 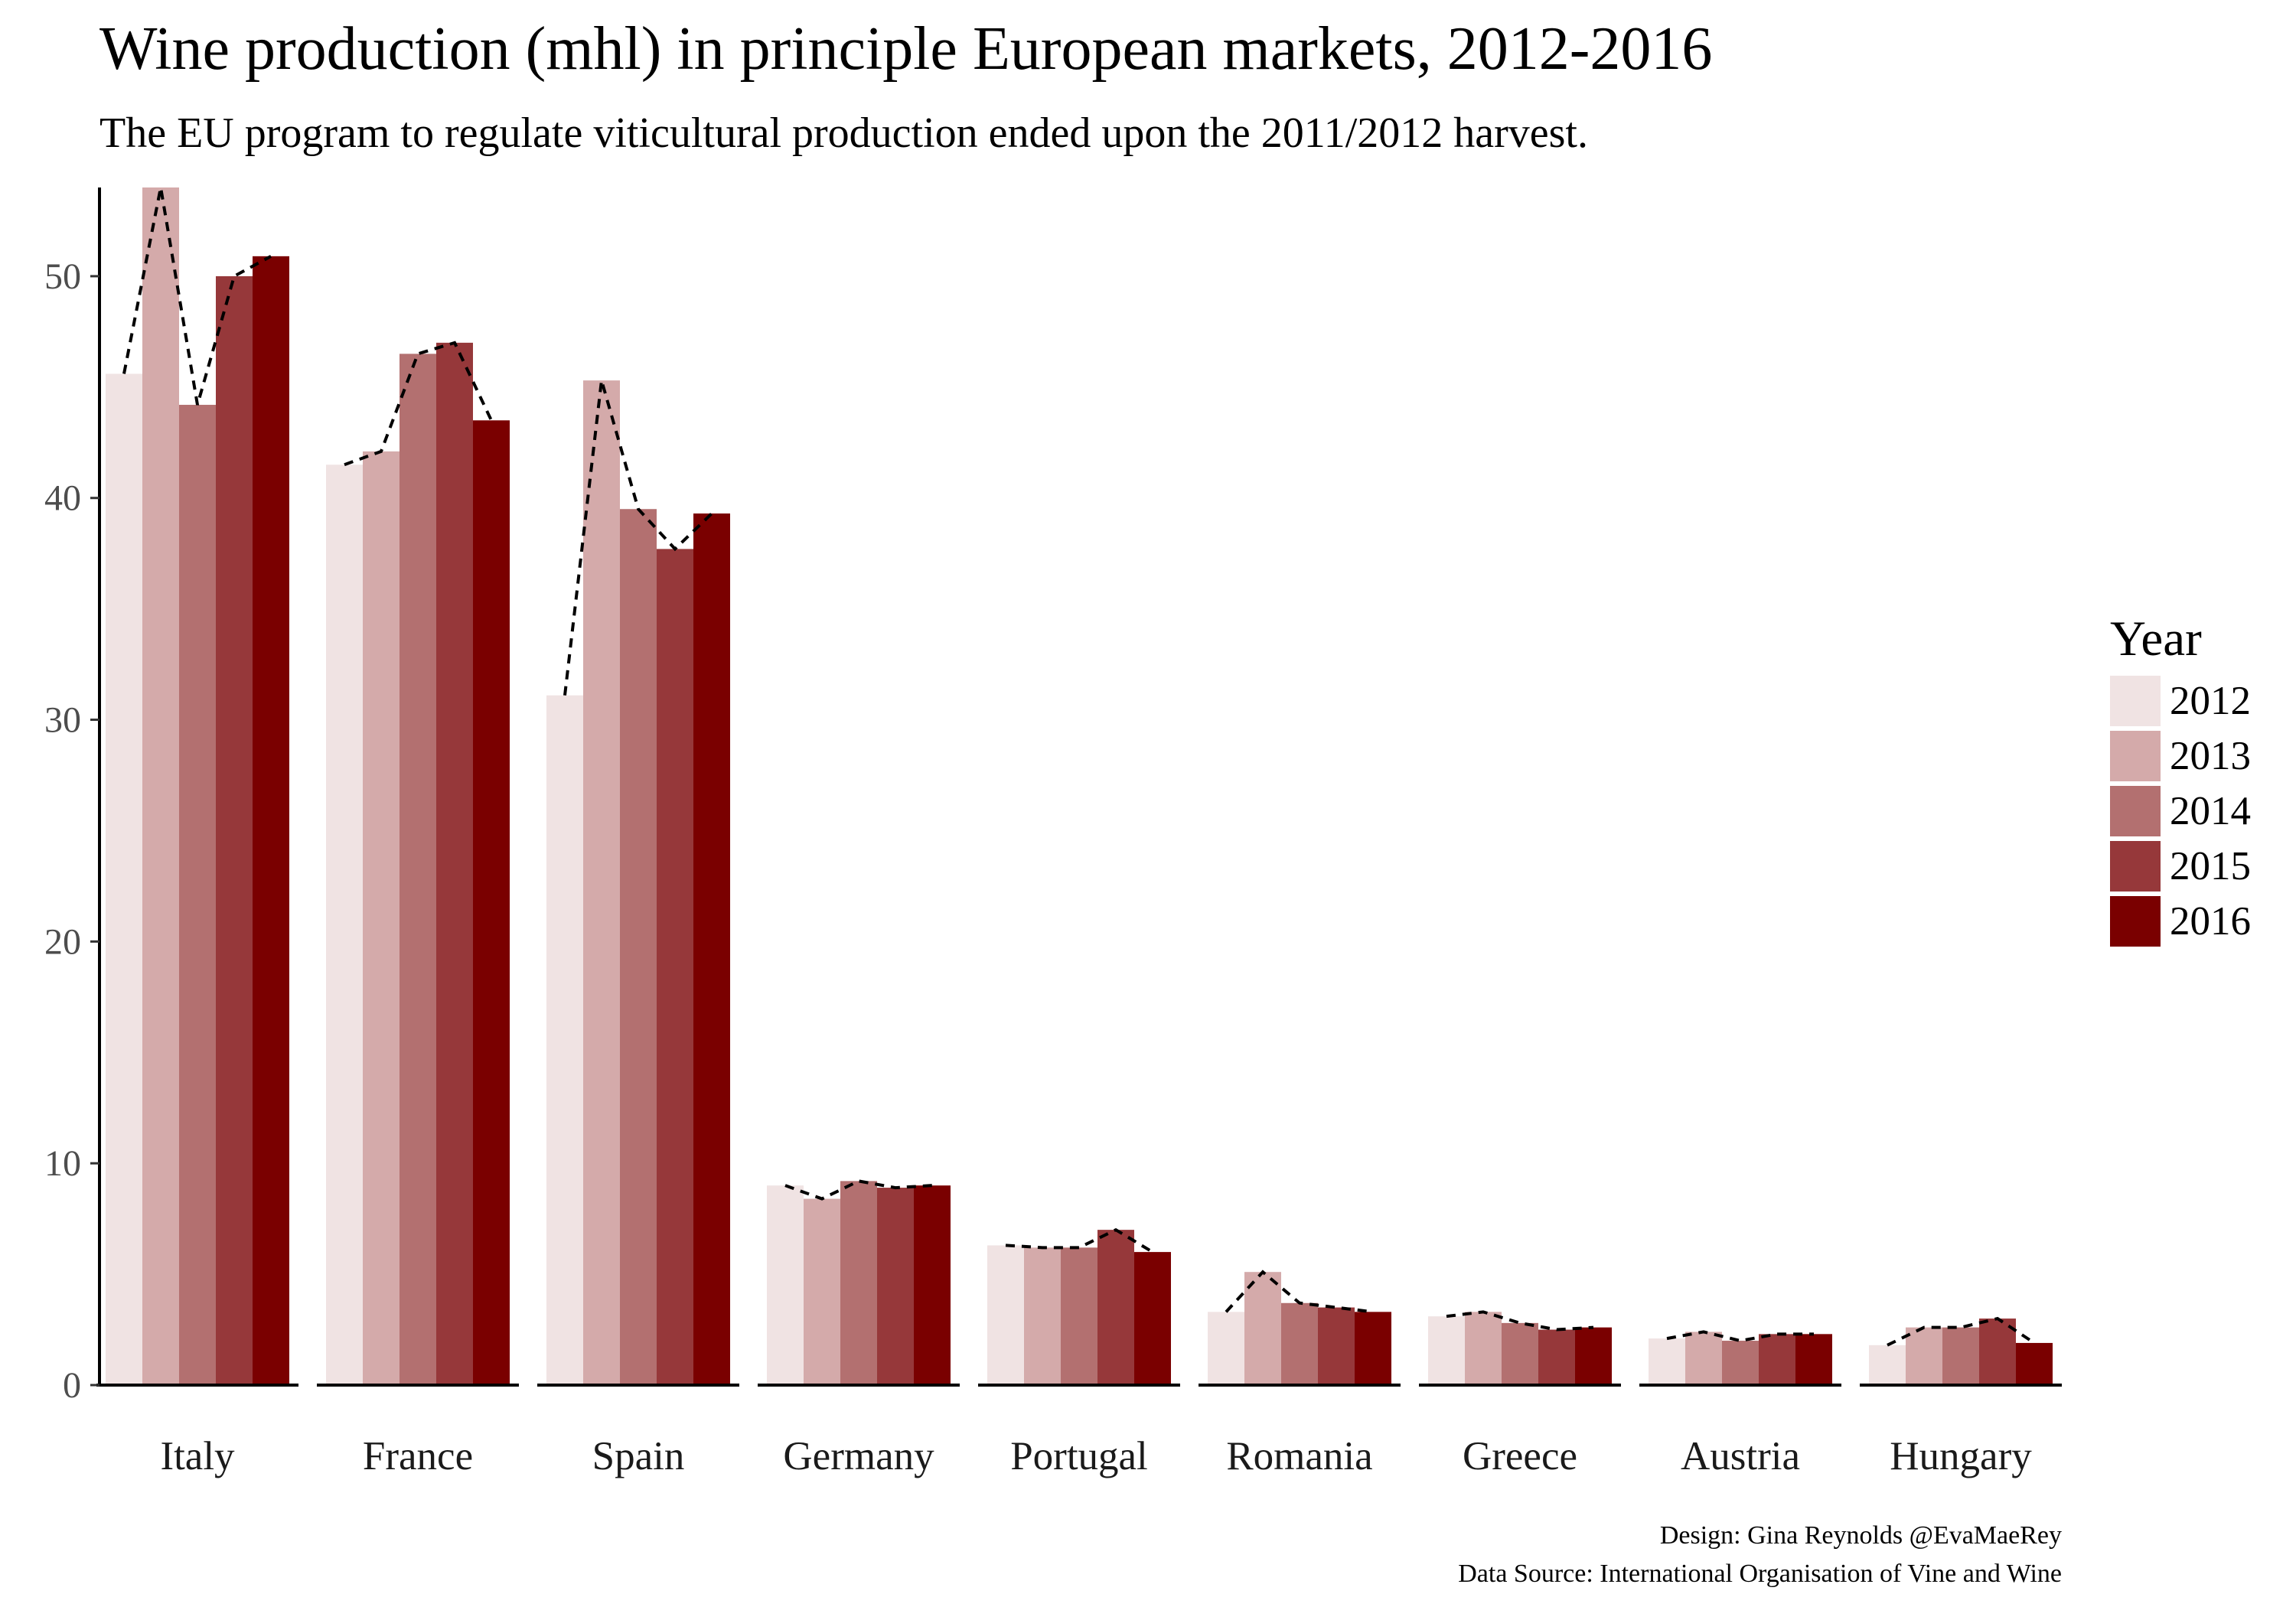 I want to click on y-tick-label-10: 10, so click(x=62, y=1163).